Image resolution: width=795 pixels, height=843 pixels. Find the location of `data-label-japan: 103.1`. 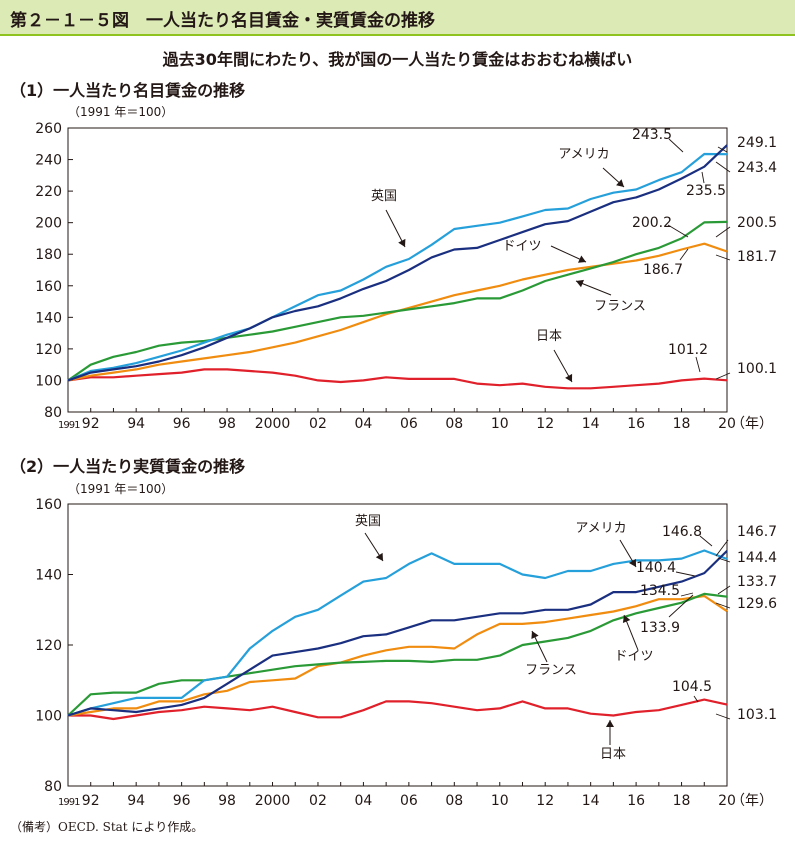

data-label-japan: 103.1 is located at coordinates (757, 715).